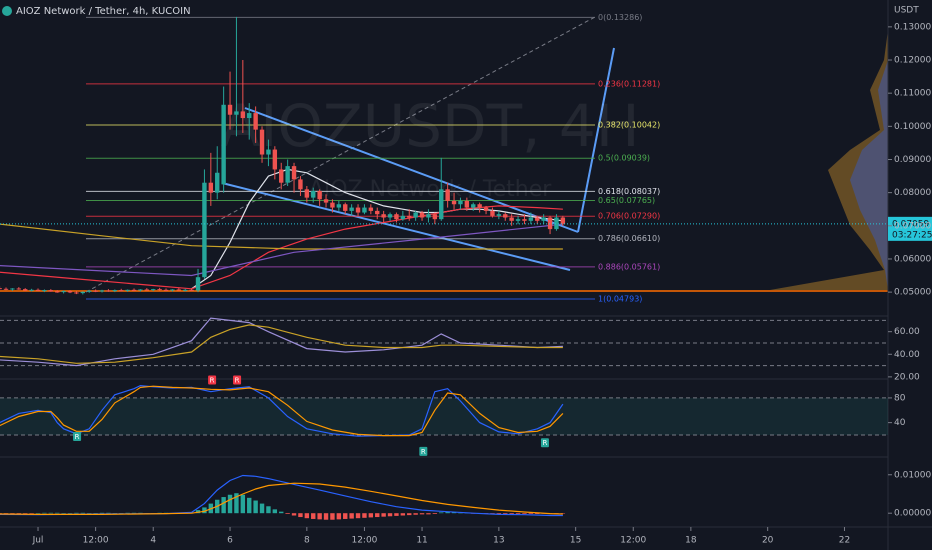  I want to click on channel-upper, so click(411, 170).